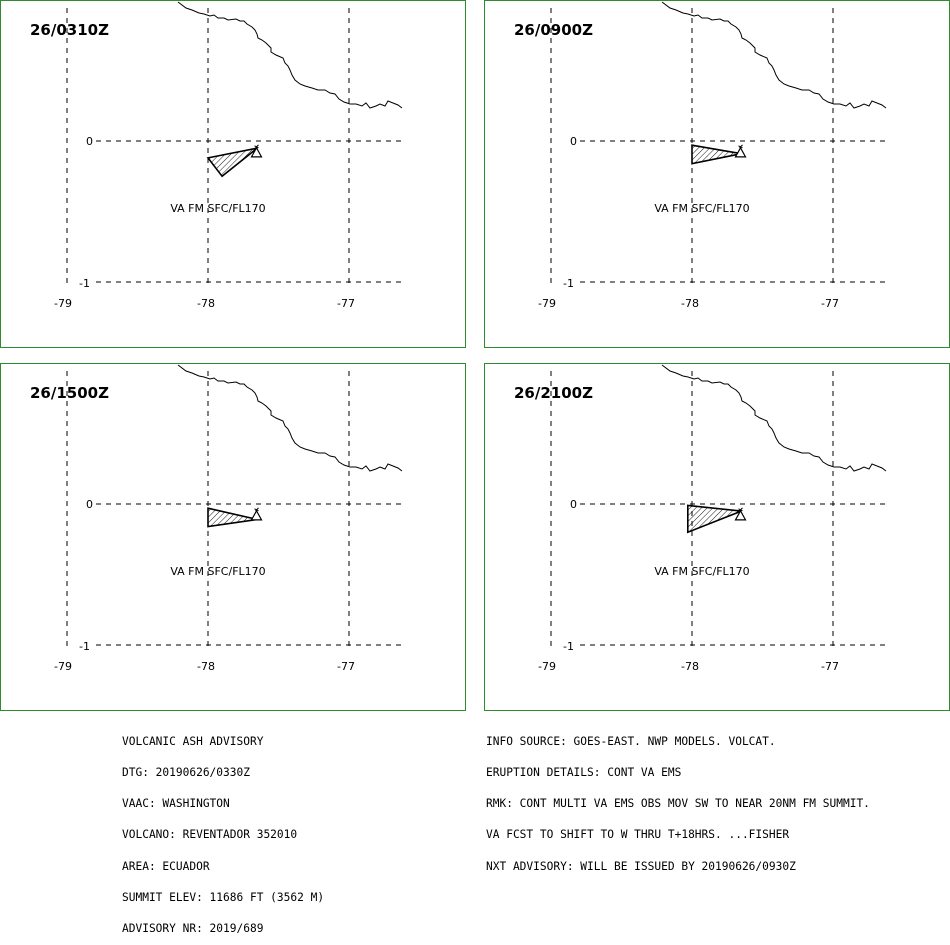  Describe the element at coordinates (69, 393) in the screenshot. I see `panel-time: 26/1500Z` at that location.